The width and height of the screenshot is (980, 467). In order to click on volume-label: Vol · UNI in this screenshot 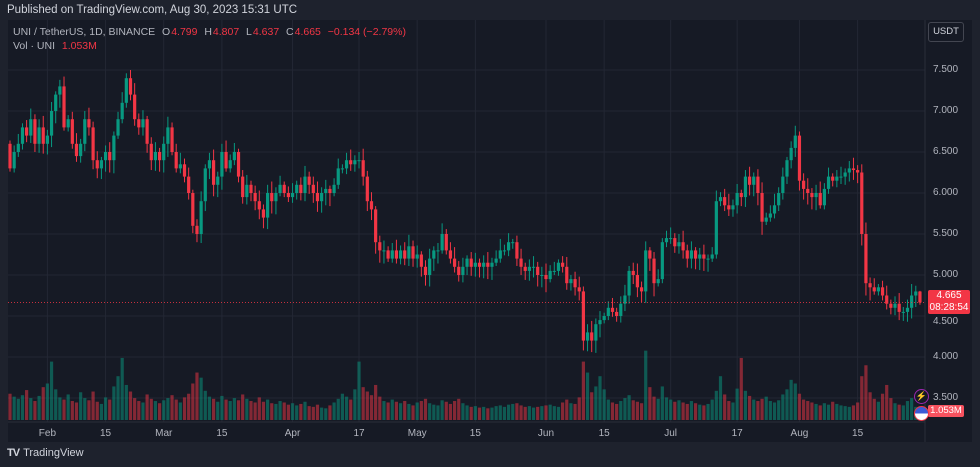, I will do `click(34, 46)`.